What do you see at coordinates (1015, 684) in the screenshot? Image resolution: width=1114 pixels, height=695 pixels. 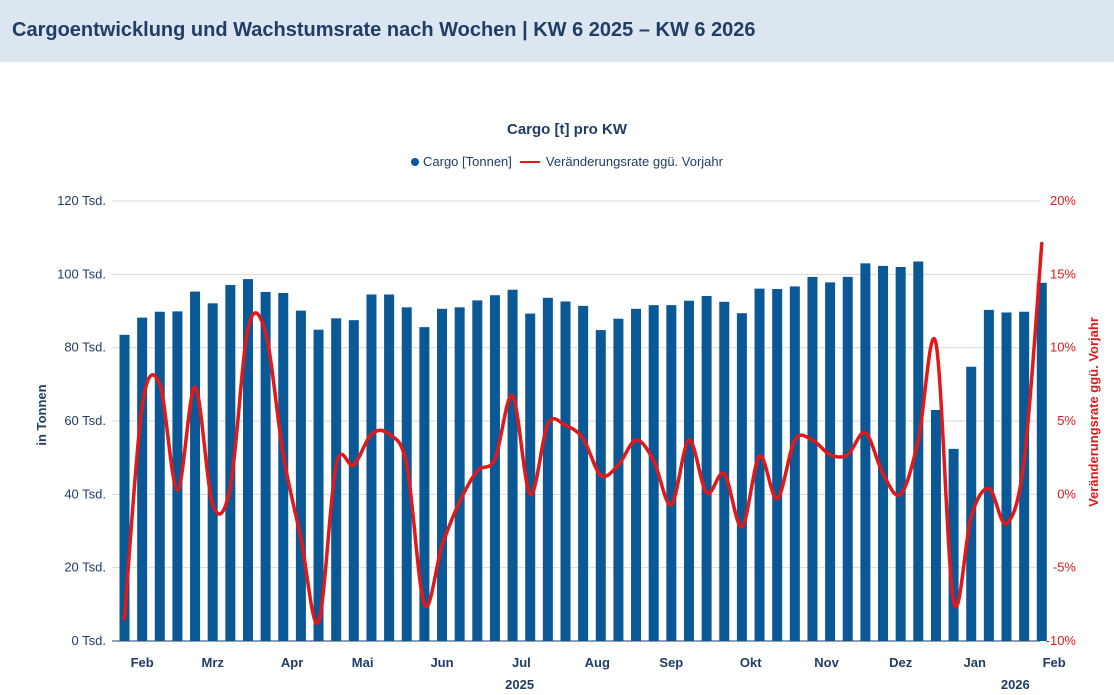 I see `x-year-label: 2026` at bounding box center [1015, 684].